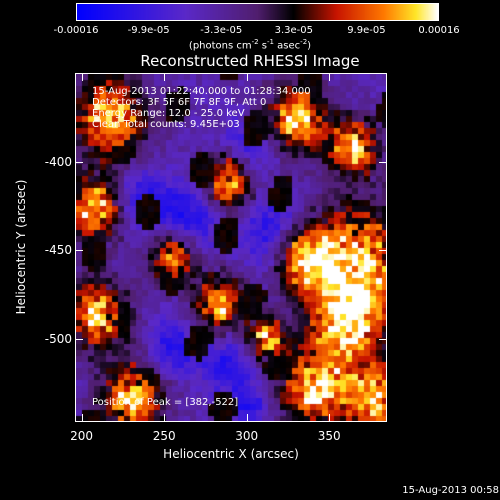 This screenshot has height=500, width=500. Describe the element at coordinates (201, 91) in the screenshot. I see `info-time-range: 15-Aug-2013 01:22:40.000 to 01:28:34.000` at that location.